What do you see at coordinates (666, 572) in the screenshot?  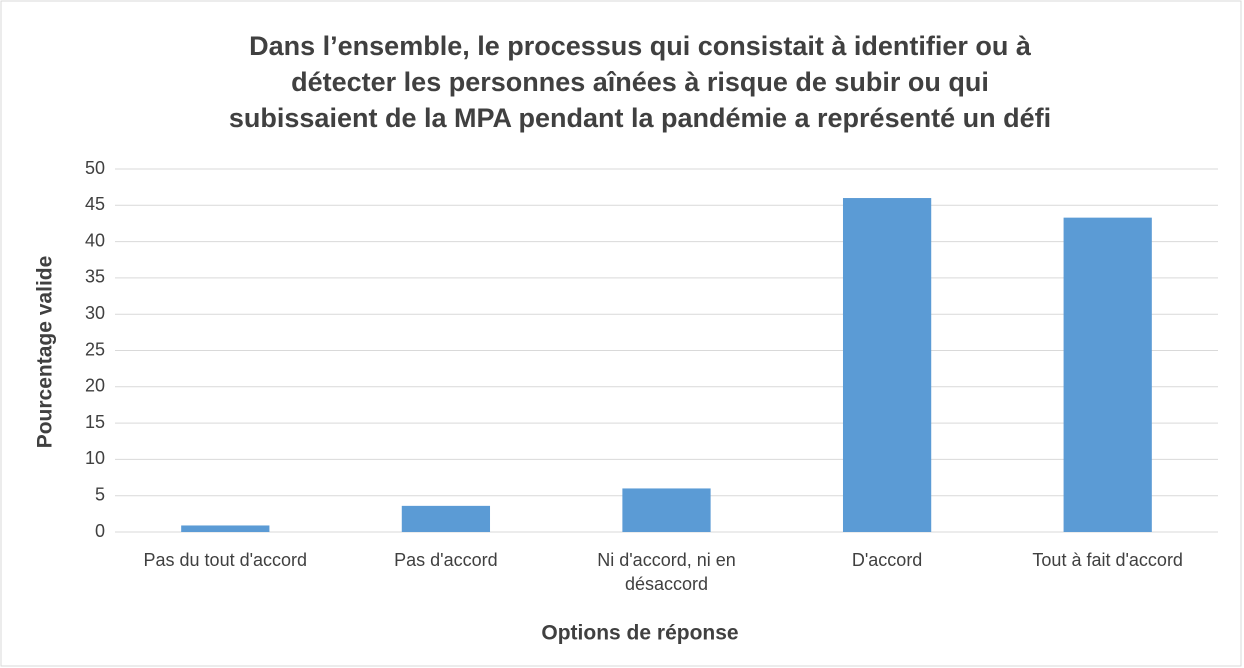 I see `x-tick-label: Ni d'accord, ni en désaccord` at bounding box center [666, 572].